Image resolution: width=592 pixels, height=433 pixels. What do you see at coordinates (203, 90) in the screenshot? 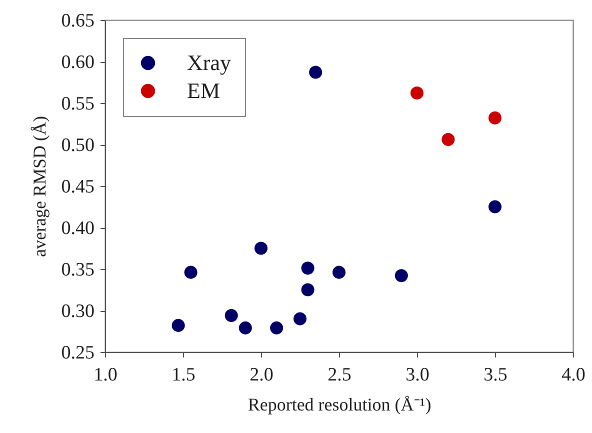
I see `legend-label: EM` at bounding box center [203, 90].